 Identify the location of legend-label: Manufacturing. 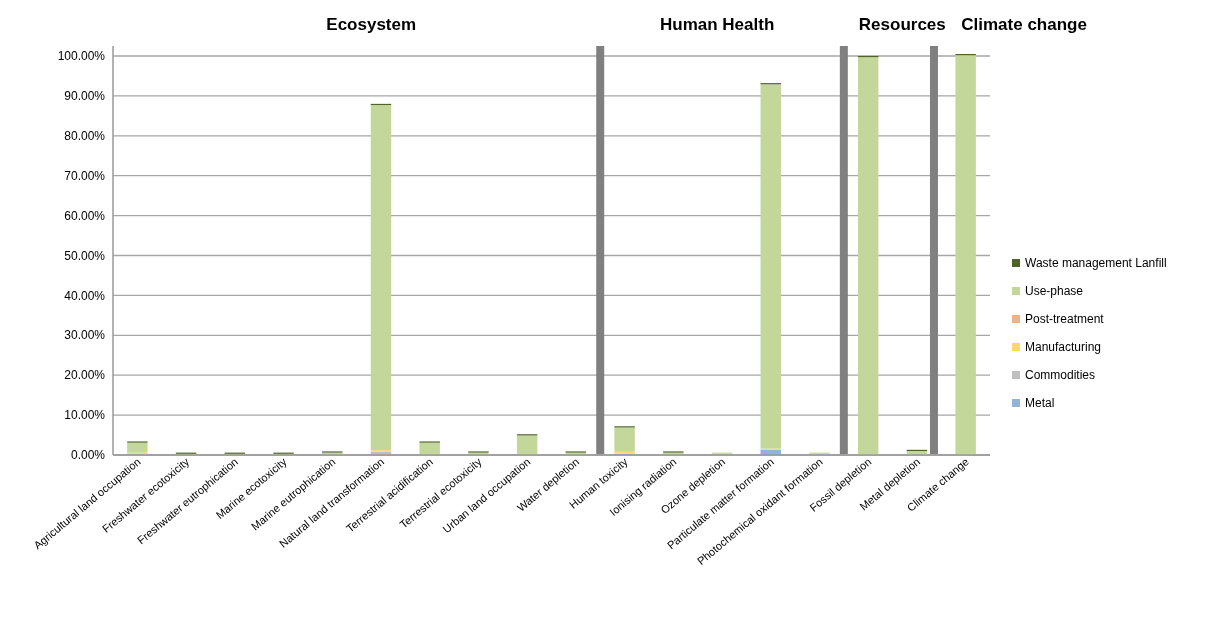
(1063, 347).